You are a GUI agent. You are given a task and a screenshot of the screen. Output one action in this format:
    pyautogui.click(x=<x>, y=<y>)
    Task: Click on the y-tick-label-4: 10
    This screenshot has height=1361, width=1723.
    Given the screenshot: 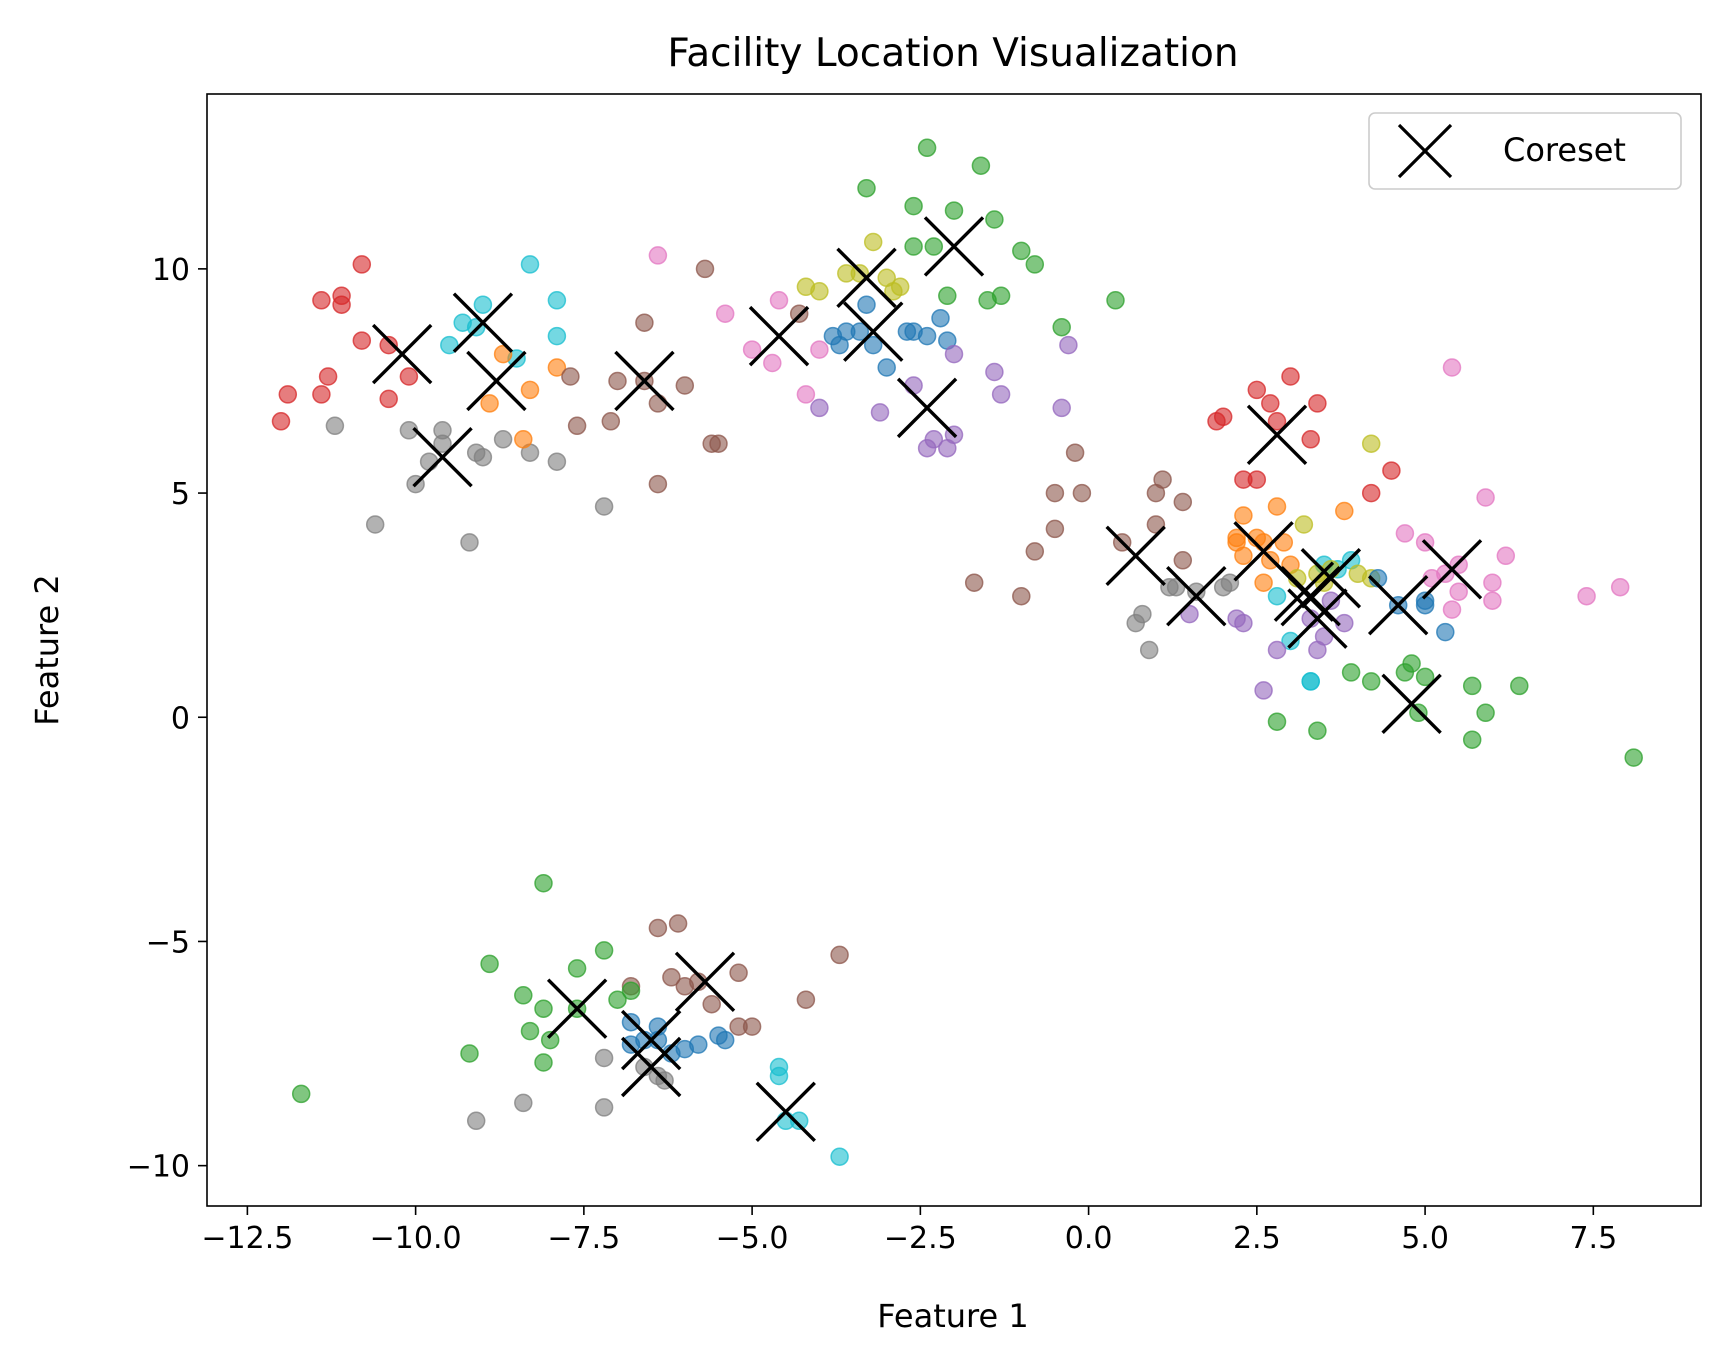 What is the action you would take?
    pyautogui.click(x=171, y=270)
    